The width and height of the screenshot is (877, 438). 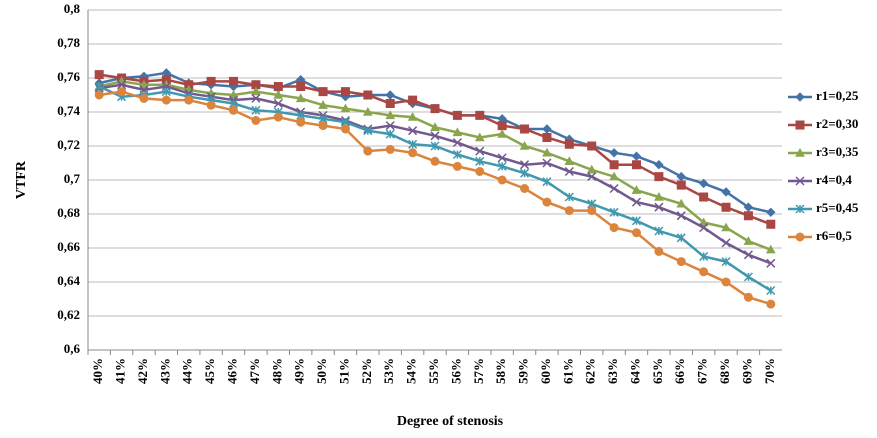 I want to click on x-tick-label: 51%, so click(x=343, y=371).